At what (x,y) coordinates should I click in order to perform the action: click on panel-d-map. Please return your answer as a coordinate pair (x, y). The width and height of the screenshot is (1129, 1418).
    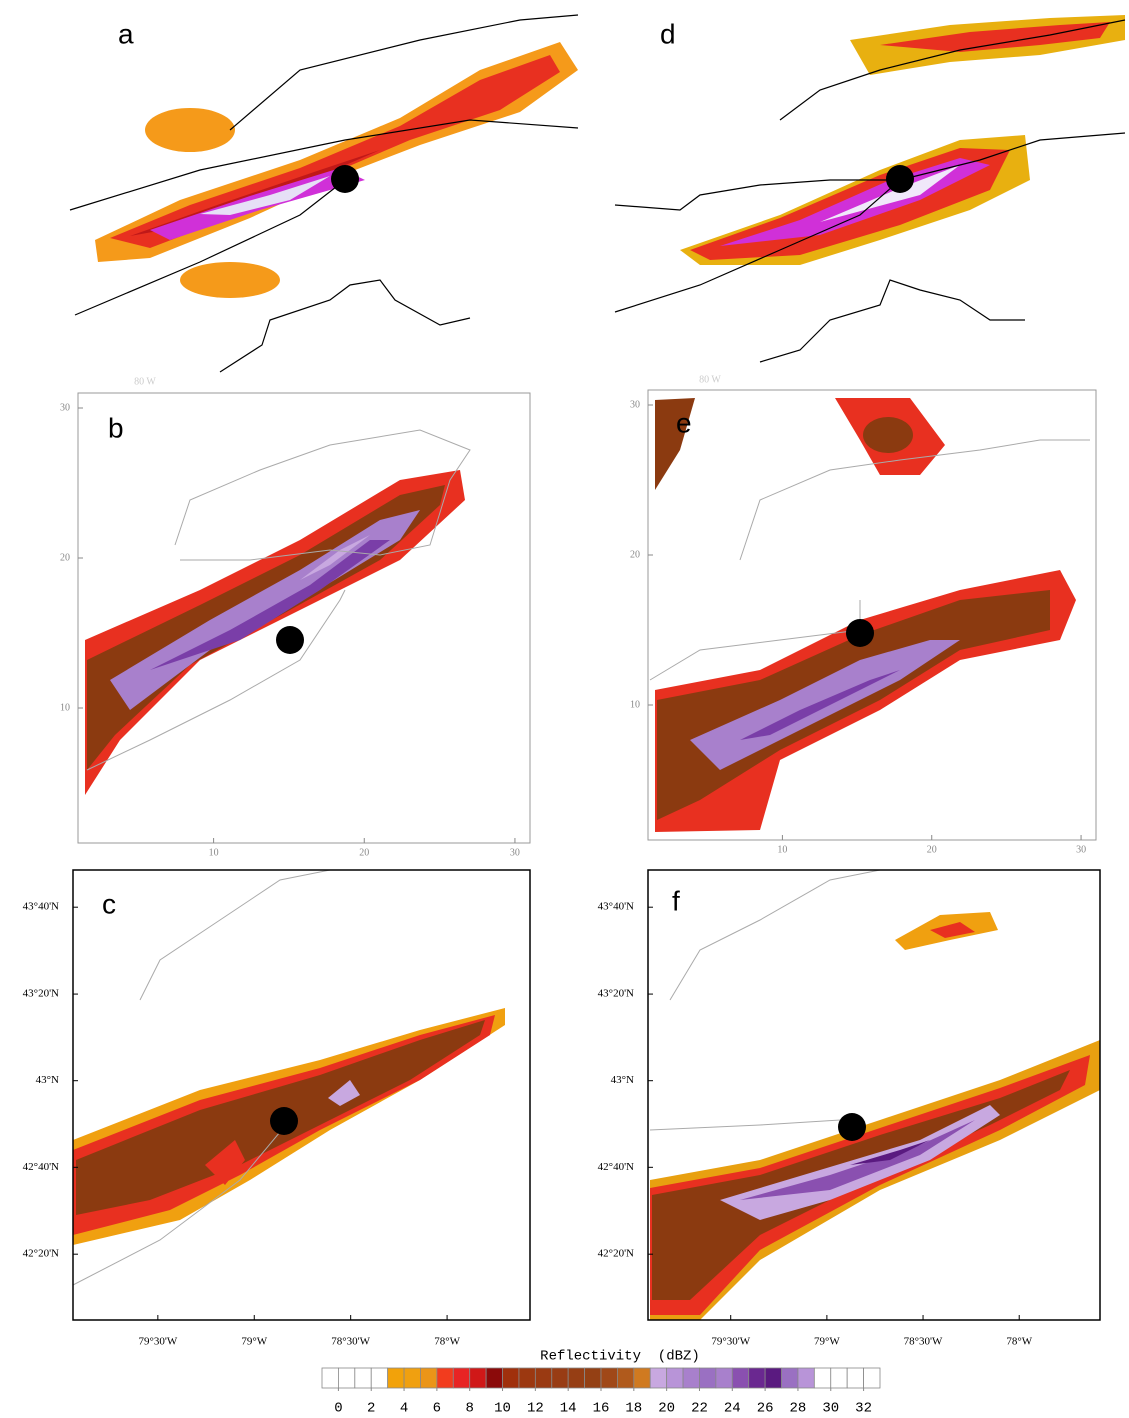
    Looking at the image, I should click on (870, 189).